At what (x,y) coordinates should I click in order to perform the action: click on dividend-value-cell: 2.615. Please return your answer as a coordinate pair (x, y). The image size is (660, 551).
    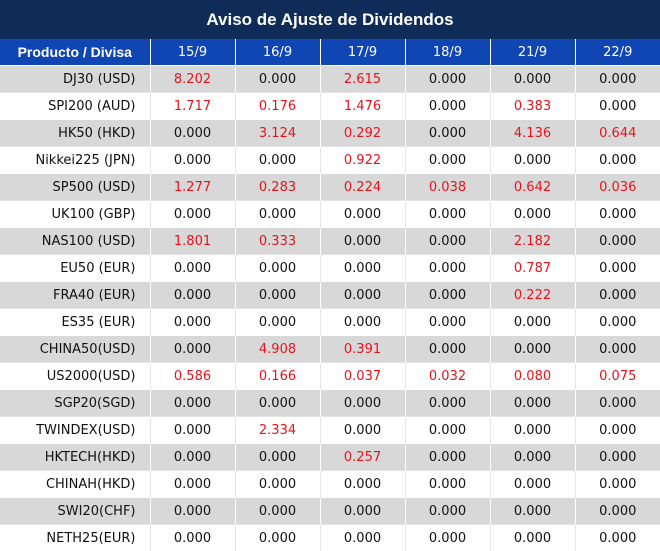
    Looking at the image, I should click on (362, 79).